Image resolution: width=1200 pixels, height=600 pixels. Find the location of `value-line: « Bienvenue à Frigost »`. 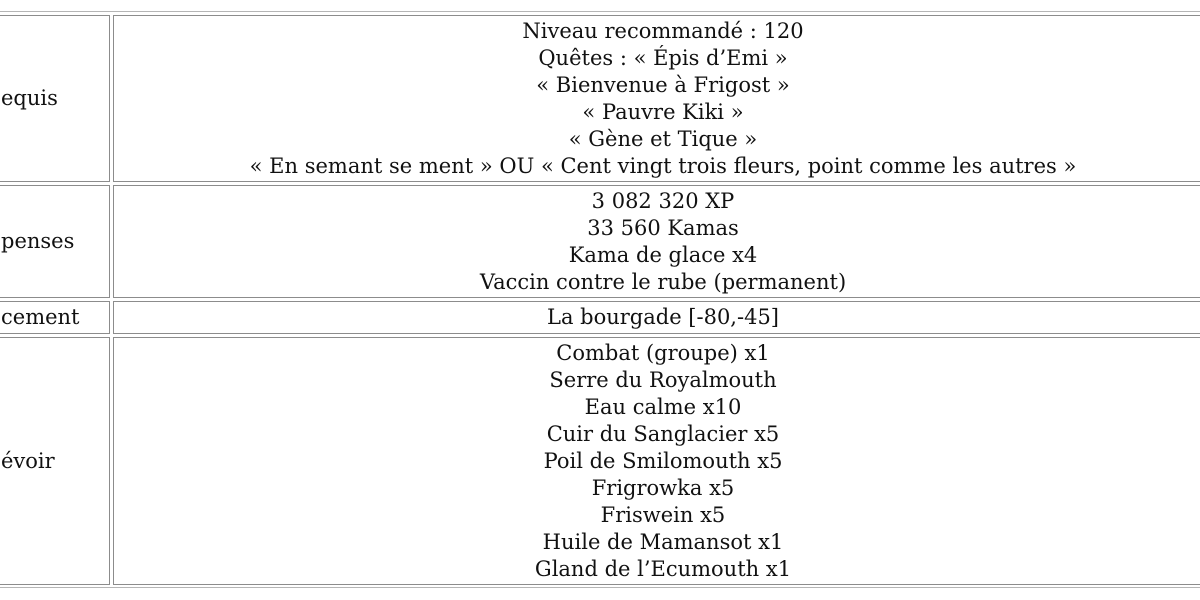

value-line: « Bienvenue à Frigost » is located at coordinates (663, 84).